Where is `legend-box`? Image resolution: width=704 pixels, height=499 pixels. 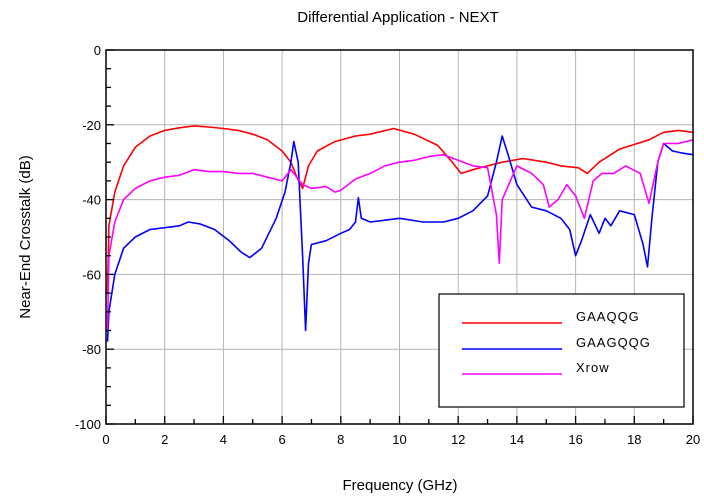 legend-box is located at coordinates (561, 350).